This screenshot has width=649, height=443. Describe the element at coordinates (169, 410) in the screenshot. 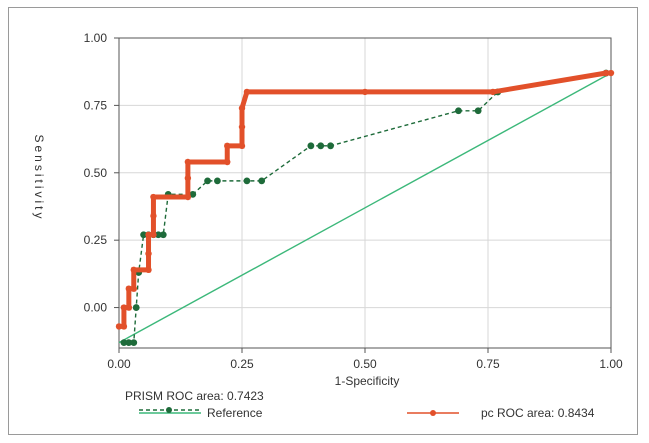

I see `legend-prism-marker` at that location.